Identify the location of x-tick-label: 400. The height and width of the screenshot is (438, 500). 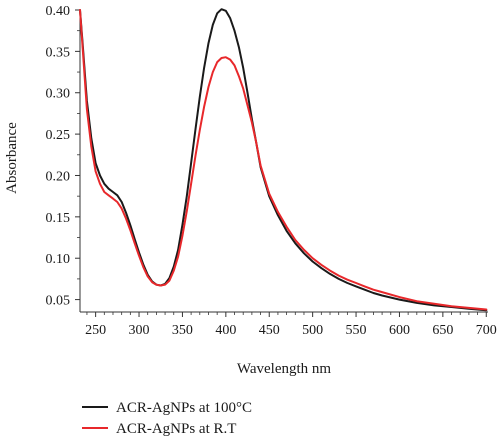
(225, 330).